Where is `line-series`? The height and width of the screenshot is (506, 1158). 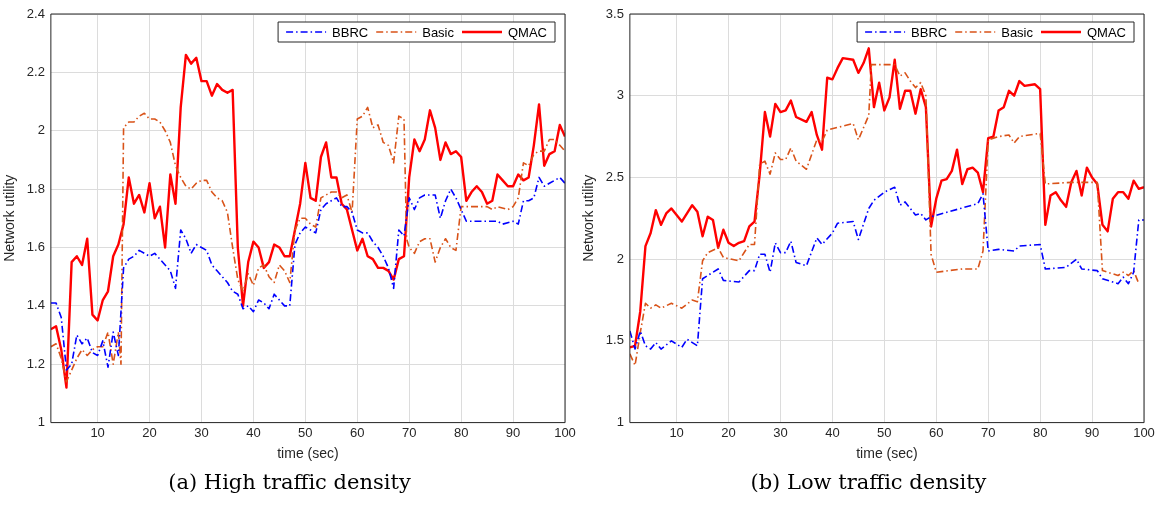
line-series is located at coordinates (886, 268).